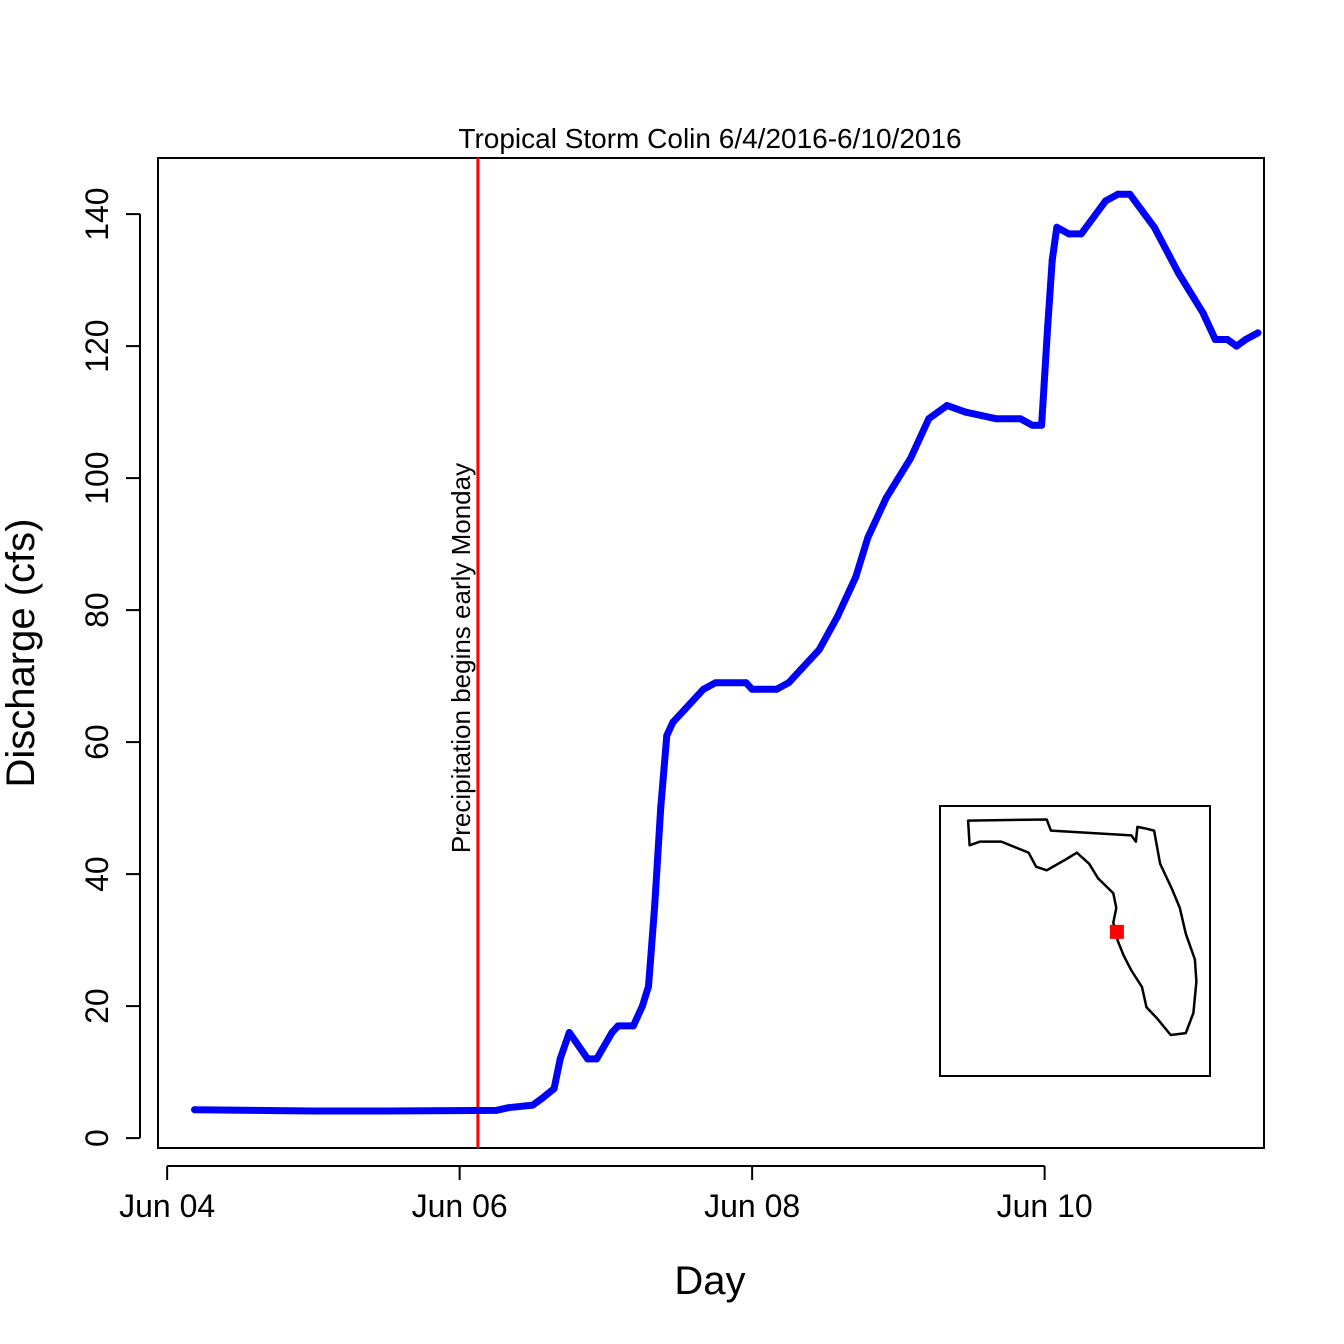 The height and width of the screenshot is (1344, 1344). Describe the element at coordinates (110, 667) in the screenshot. I see `y-axis: 0 20 40 60 80 100 120 140` at that location.